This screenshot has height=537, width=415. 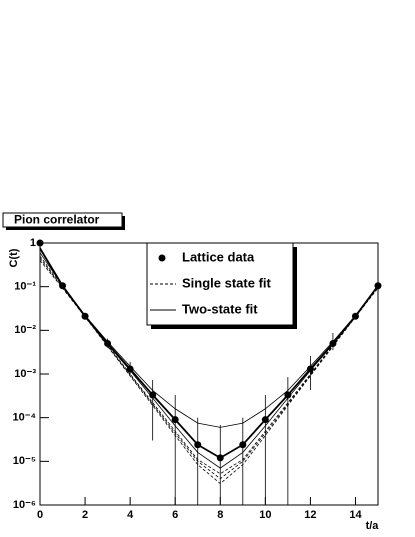 I want to click on y-tick-label: 10⁻¹, so click(x=25, y=287).